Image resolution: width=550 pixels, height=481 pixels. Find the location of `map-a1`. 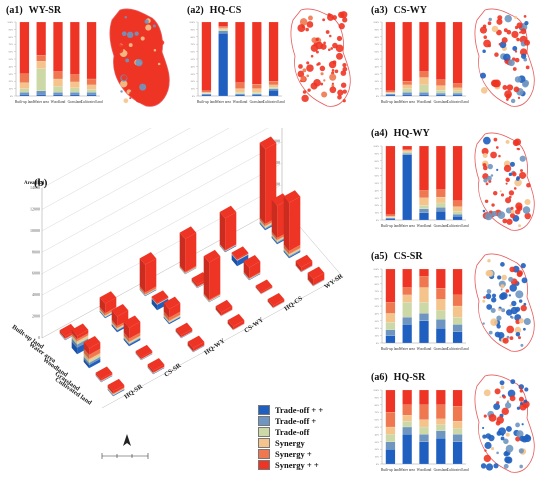

map-a1 is located at coordinates (139, 57).